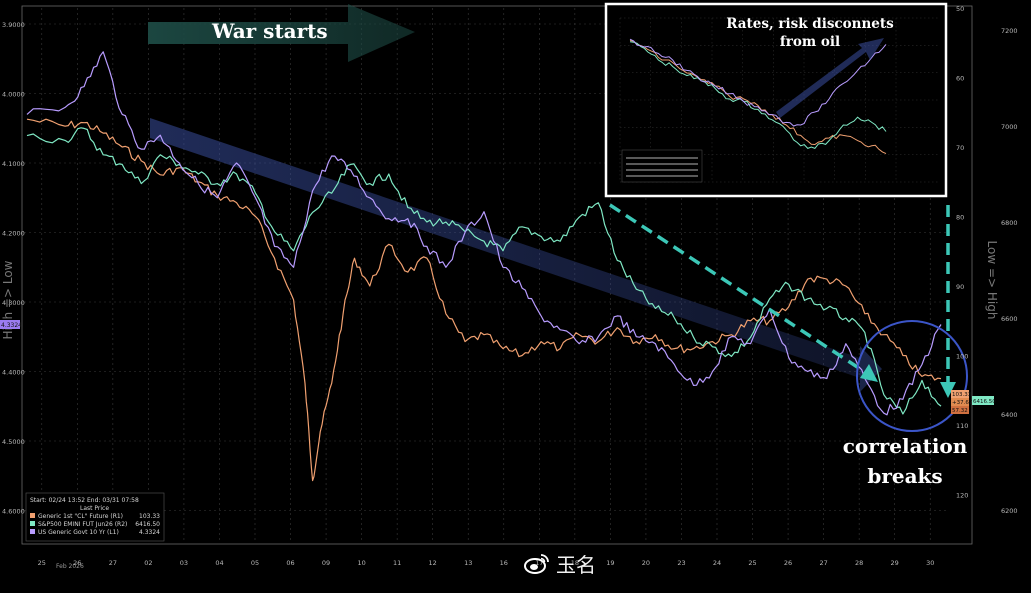 This screenshot has width=1031, height=593. I want to click on spx-tag: 6416.50, so click(984, 402).